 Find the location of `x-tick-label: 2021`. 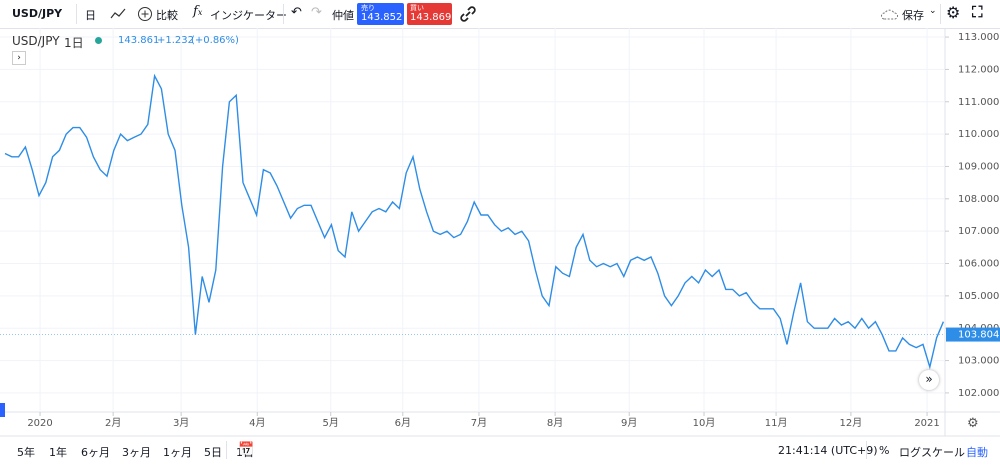

x-tick-label: 2021 is located at coordinates (926, 423).